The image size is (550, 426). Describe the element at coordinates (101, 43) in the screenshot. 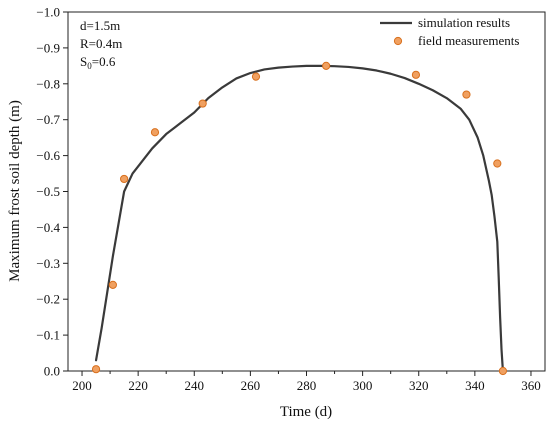

I see `annotation-radius: R=0.4m` at that location.